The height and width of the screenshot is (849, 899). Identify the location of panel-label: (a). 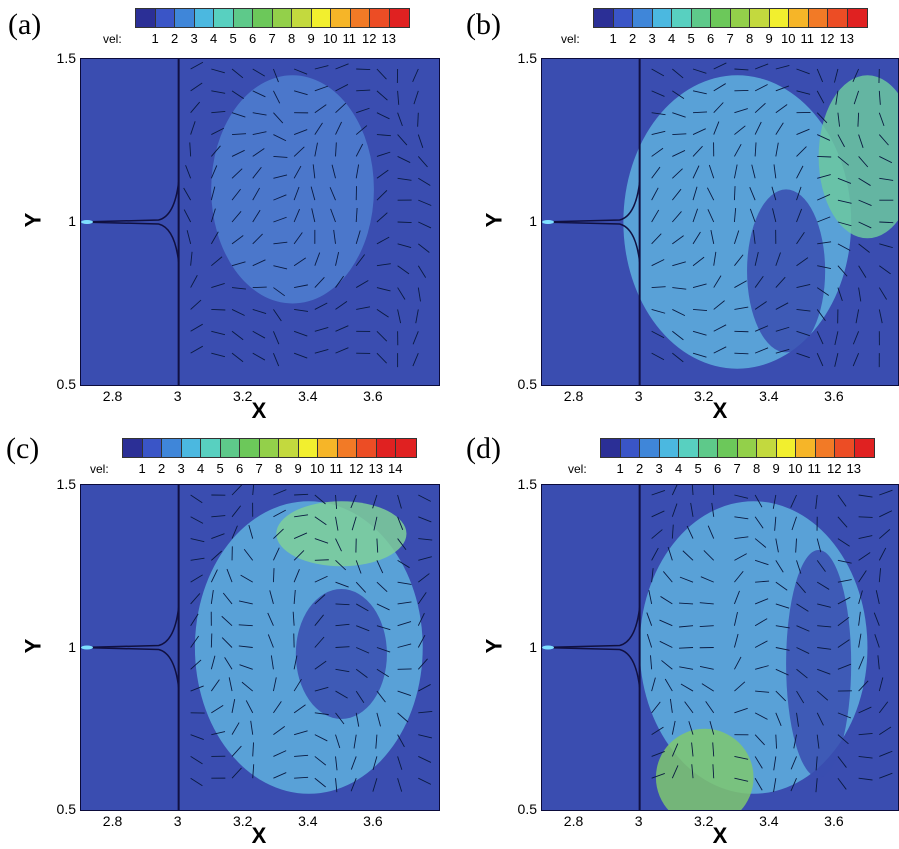
(24, 25).